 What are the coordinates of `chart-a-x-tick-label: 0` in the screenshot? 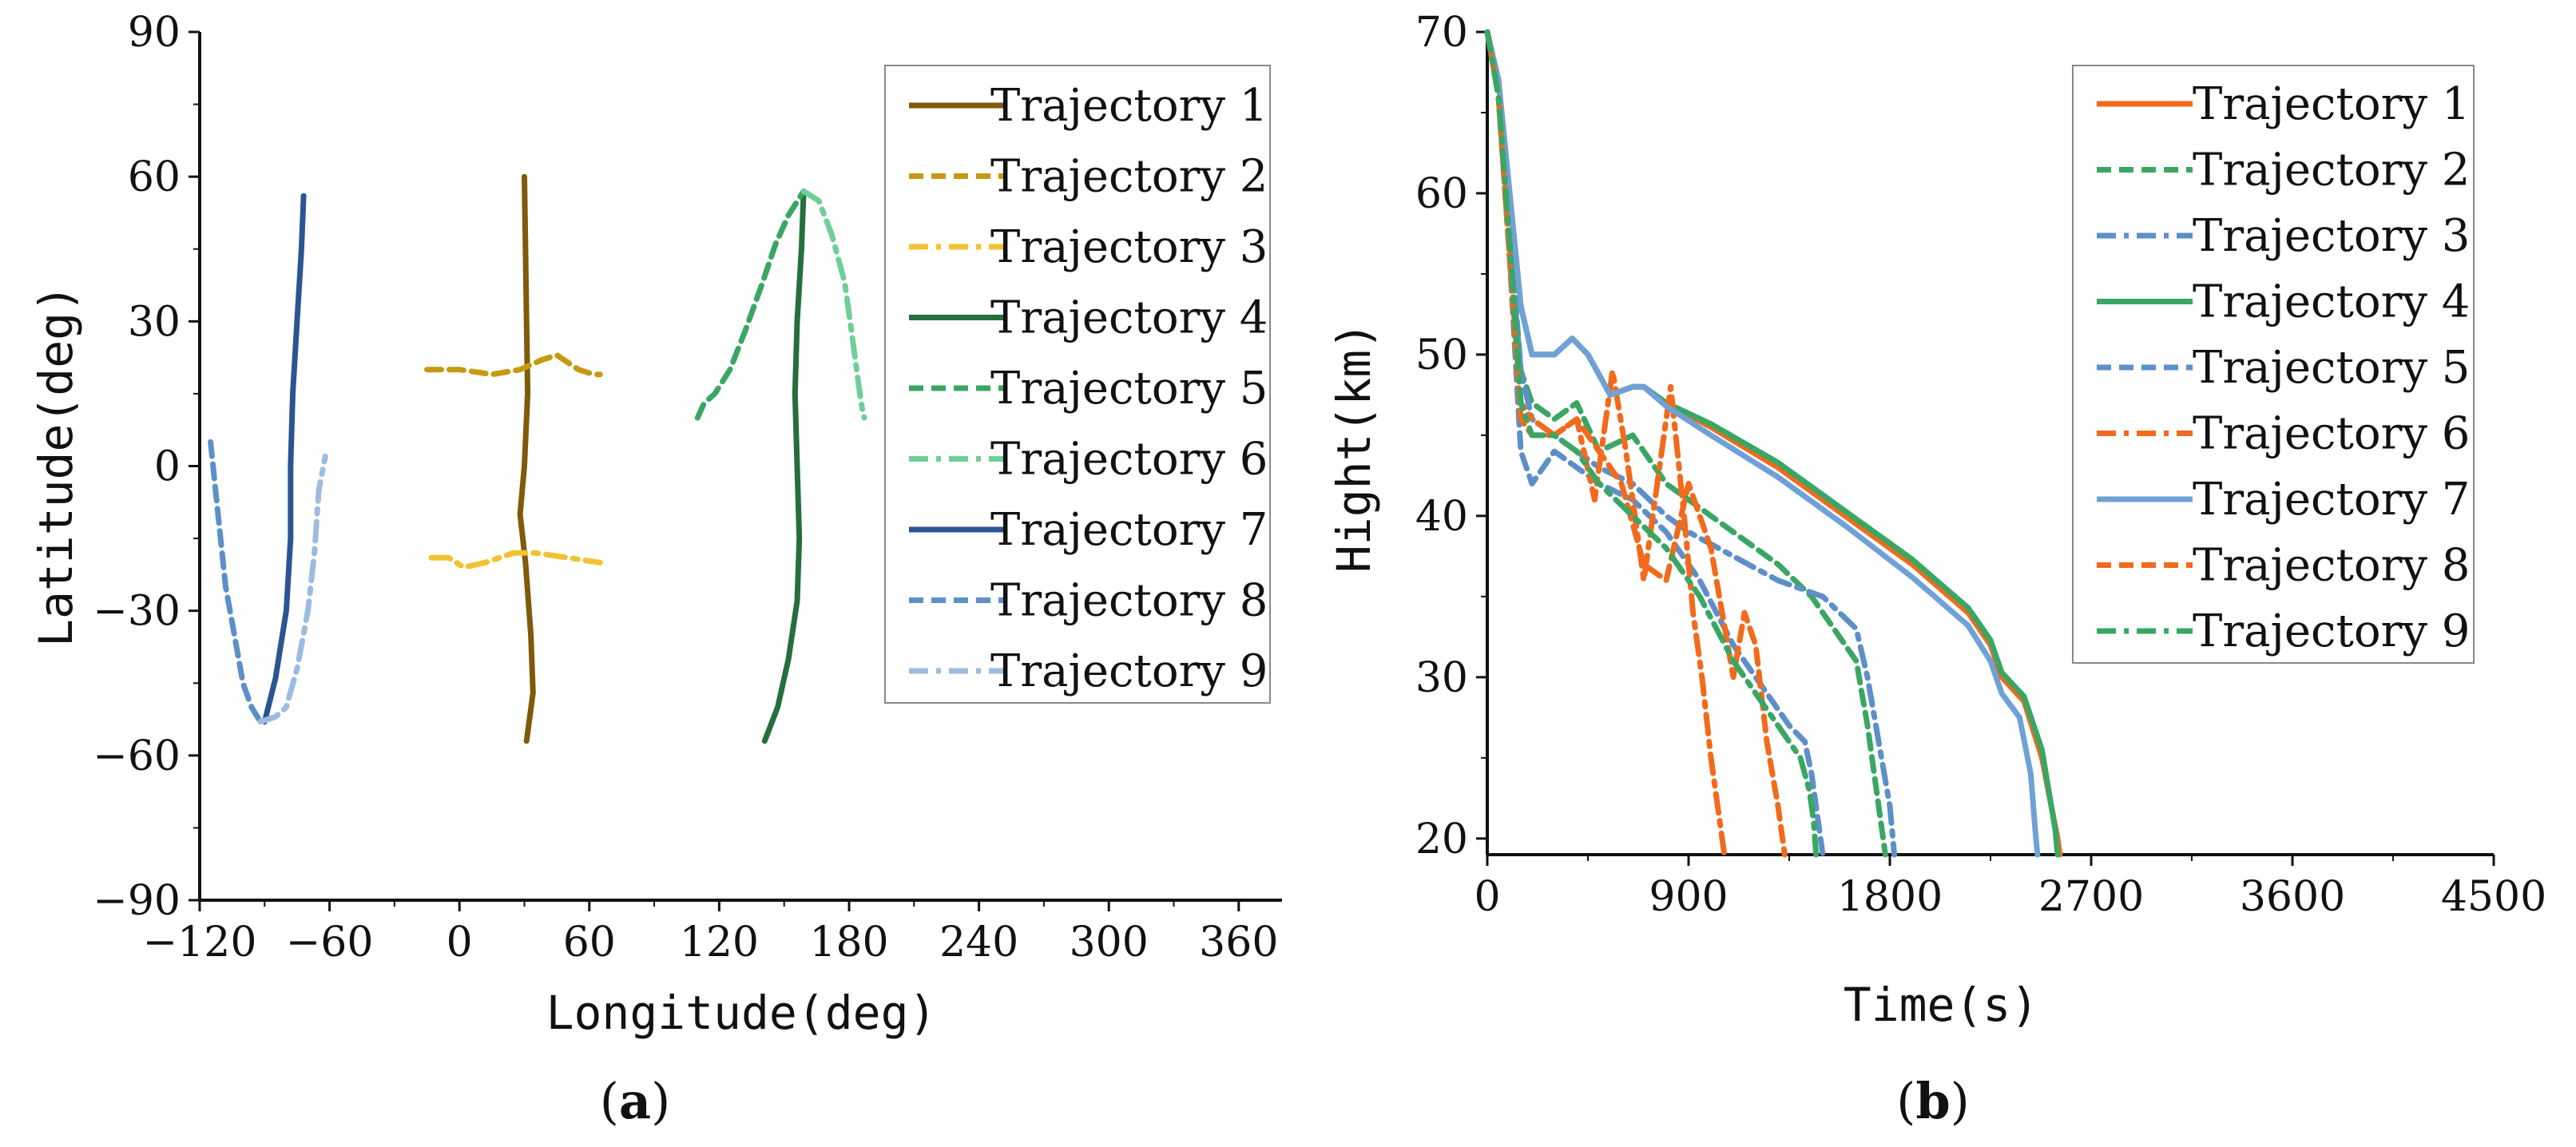 It's located at (460, 942).